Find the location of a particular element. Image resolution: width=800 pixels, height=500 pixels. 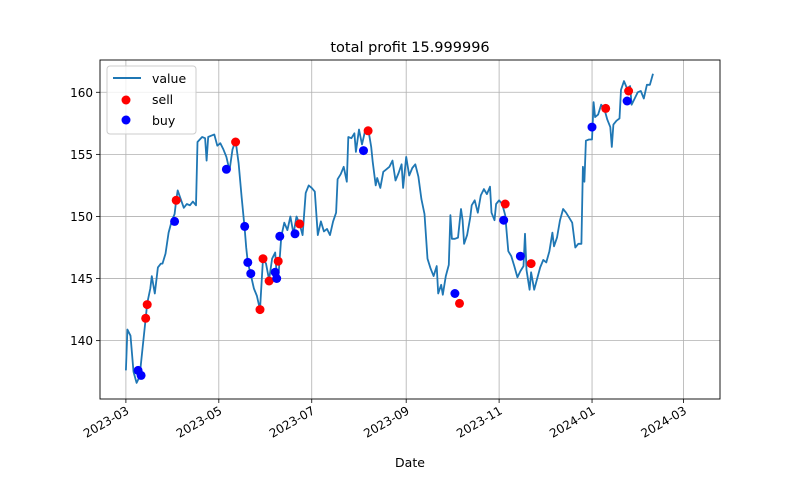

legend-buy-label: buy is located at coordinates (164, 120).